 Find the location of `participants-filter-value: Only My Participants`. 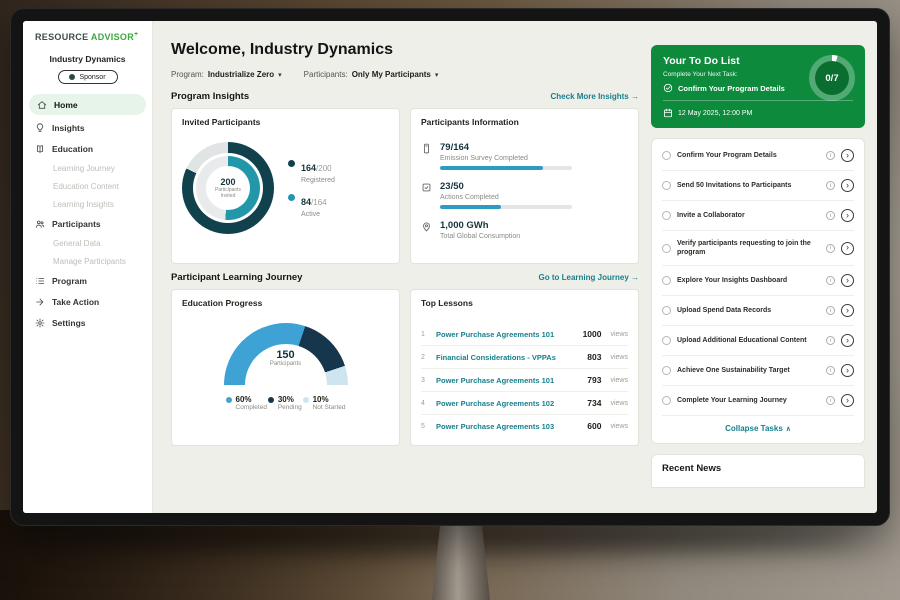

participants-filter-value: Only My Participants is located at coordinates (391, 74).